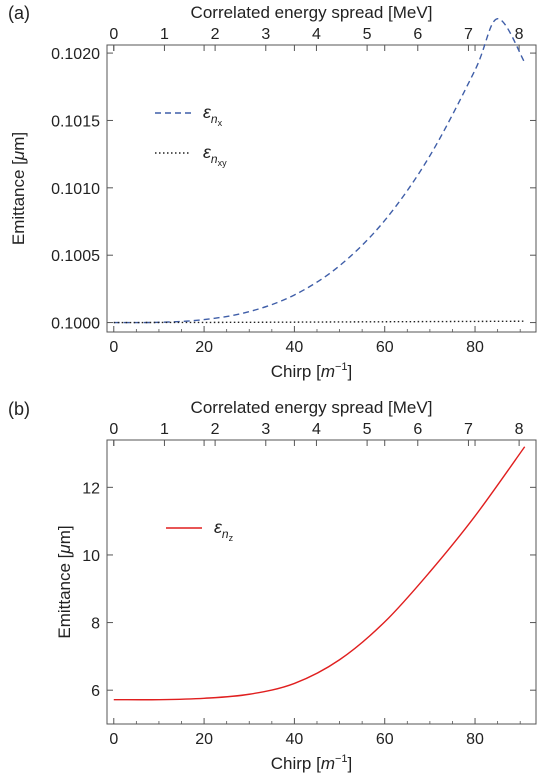 The image size is (546, 775). Describe the element at coordinates (75, 324) in the screenshot. I see `y-tick-label: 0.1000` at that location.